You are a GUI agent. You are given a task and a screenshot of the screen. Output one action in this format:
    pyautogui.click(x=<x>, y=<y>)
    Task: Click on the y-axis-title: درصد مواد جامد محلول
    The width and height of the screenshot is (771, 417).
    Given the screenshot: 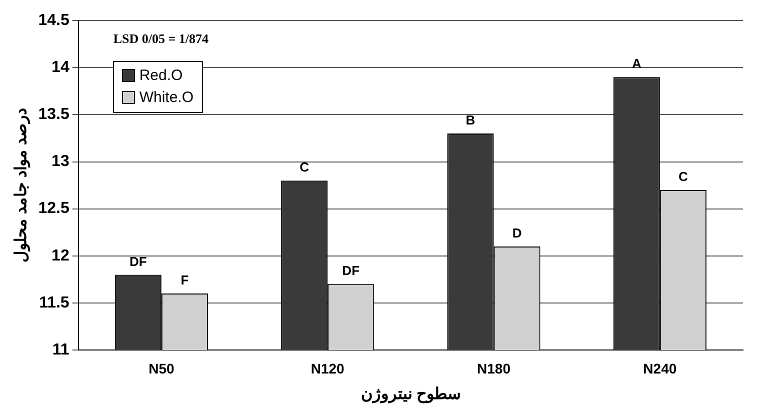 What is the action you would take?
    pyautogui.click(x=22, y=185)
    